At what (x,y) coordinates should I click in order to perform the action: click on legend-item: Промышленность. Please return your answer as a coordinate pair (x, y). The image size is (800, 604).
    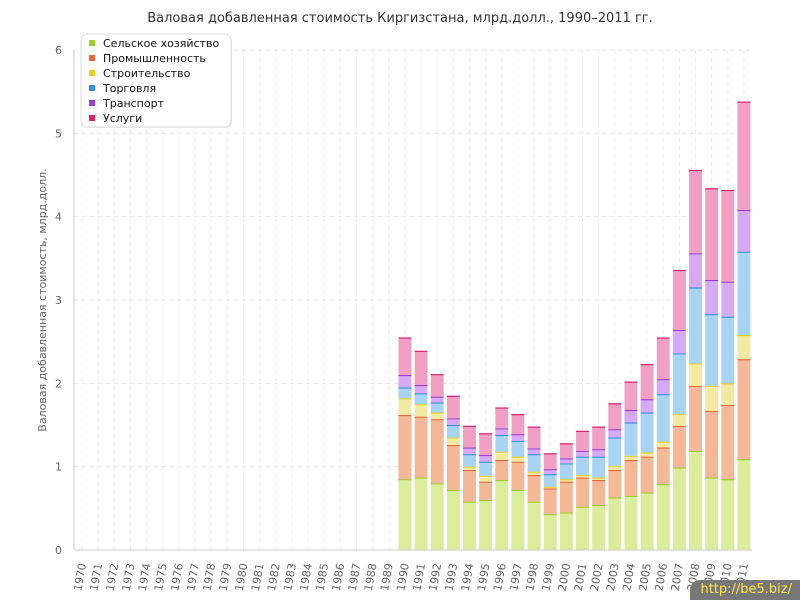
    Looking at the image, I should click on (147, 58).